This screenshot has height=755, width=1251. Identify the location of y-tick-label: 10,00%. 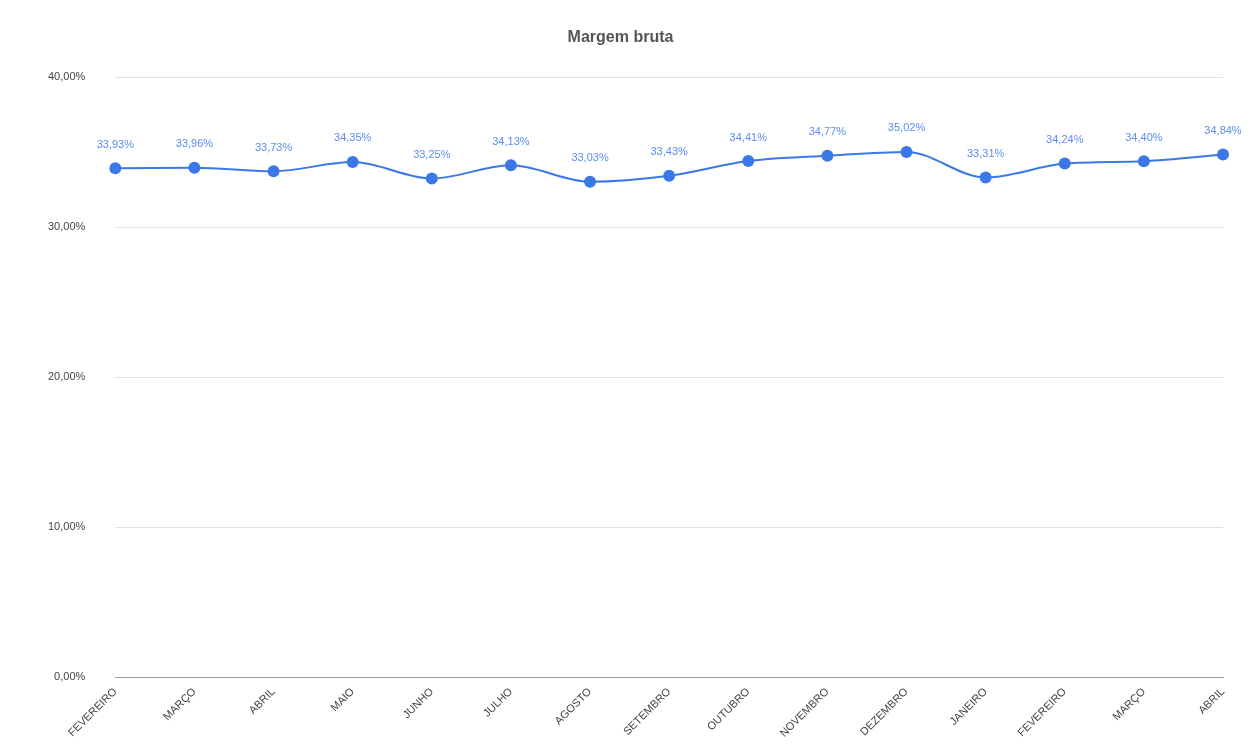
(67, 526).